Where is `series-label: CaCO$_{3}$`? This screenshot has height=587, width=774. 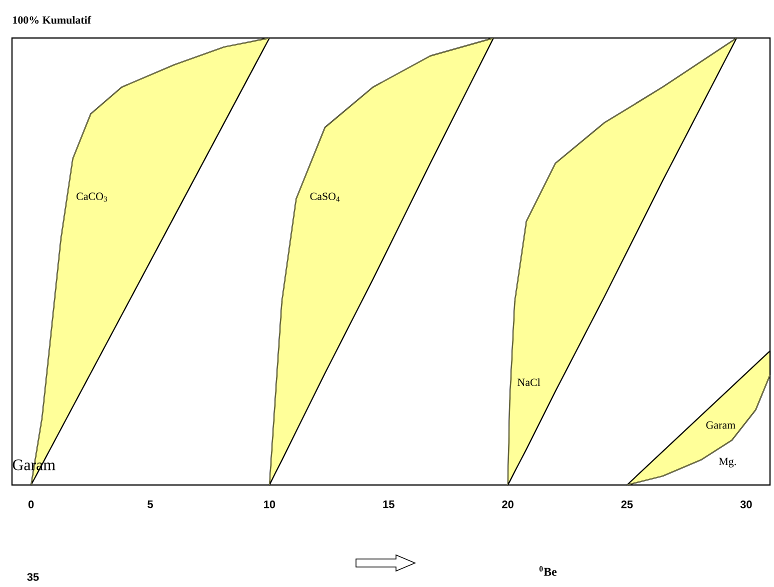
series-label: CaCO$_{3}$ is located at coordinates (92, 197).